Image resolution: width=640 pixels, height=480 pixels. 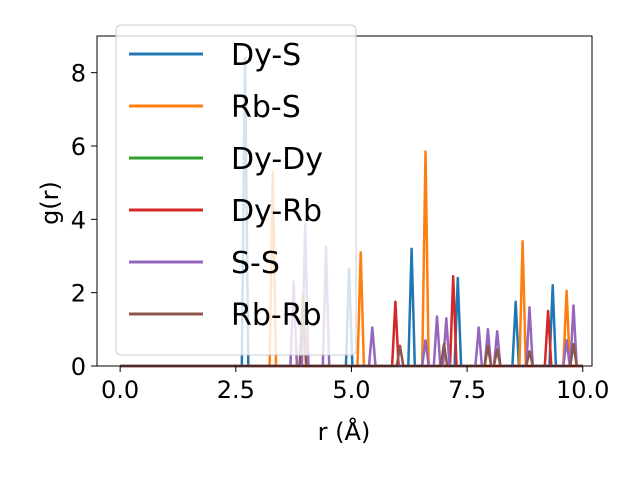 What do you see at coordinates (120, 390) in the screenshot?
I see `x-tick-label: 0.0` at bounding box center [120, 390].